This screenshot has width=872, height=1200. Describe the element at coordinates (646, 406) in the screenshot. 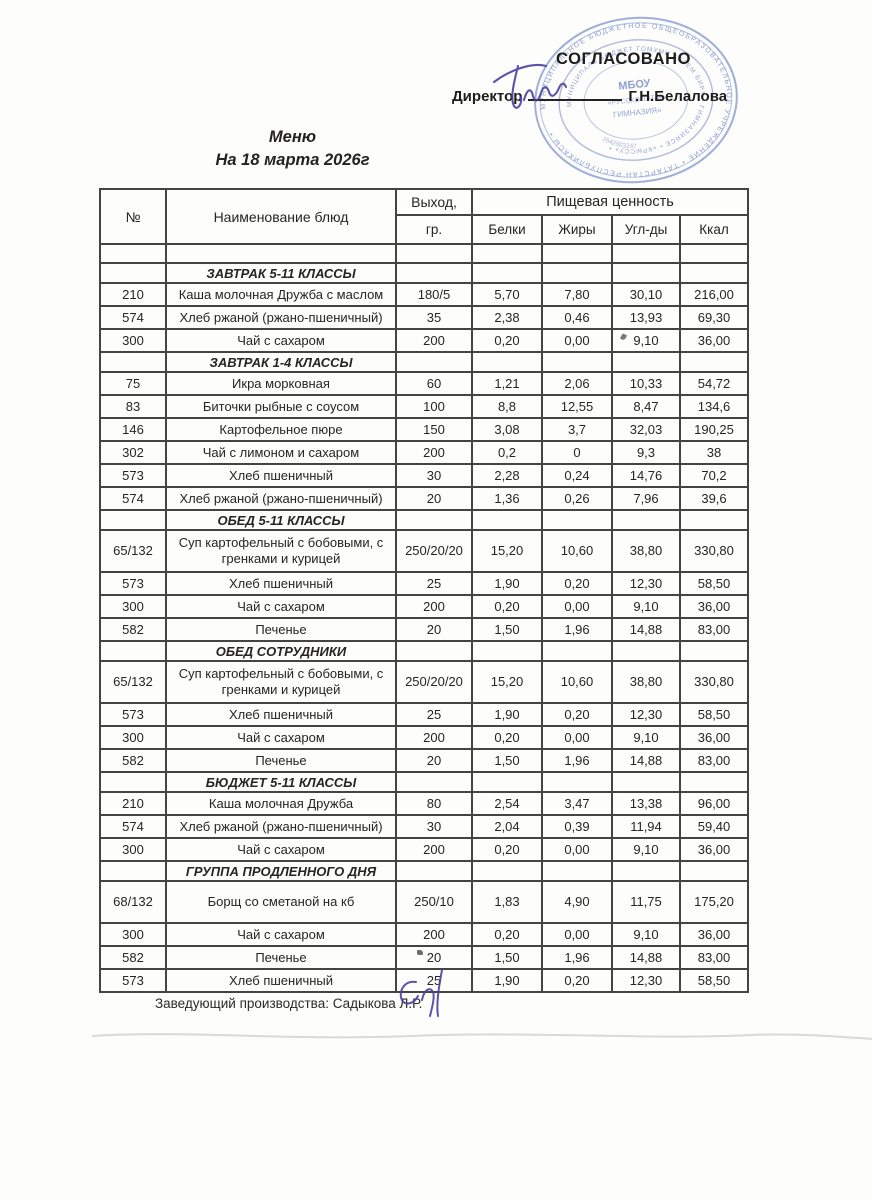

I see `cell-carbs: 8,47` at that location.